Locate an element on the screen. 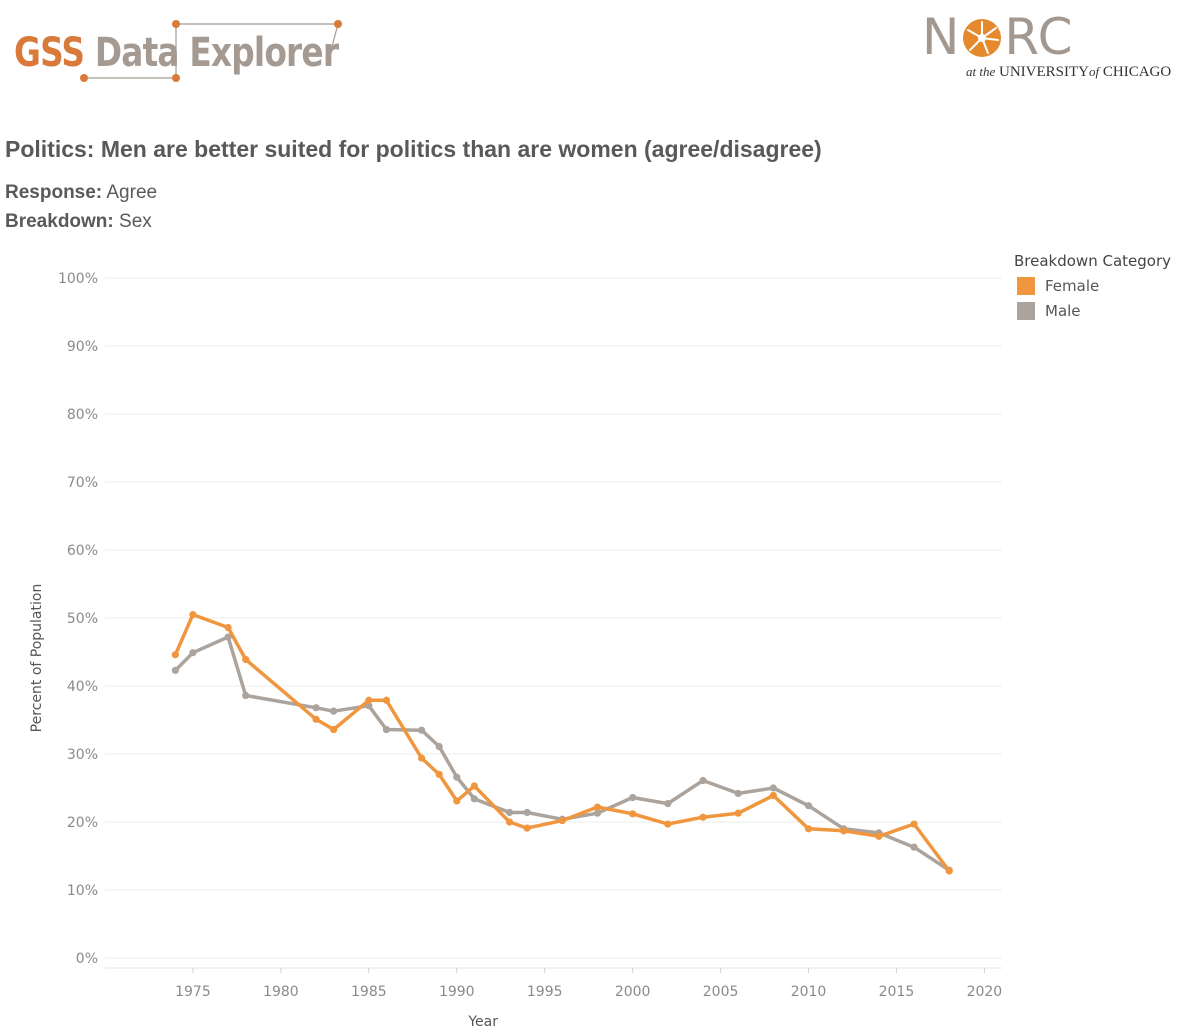 This screenshot has height=1036, width=1200. y-tick-label: 0% is located at coordinates (87, 959).